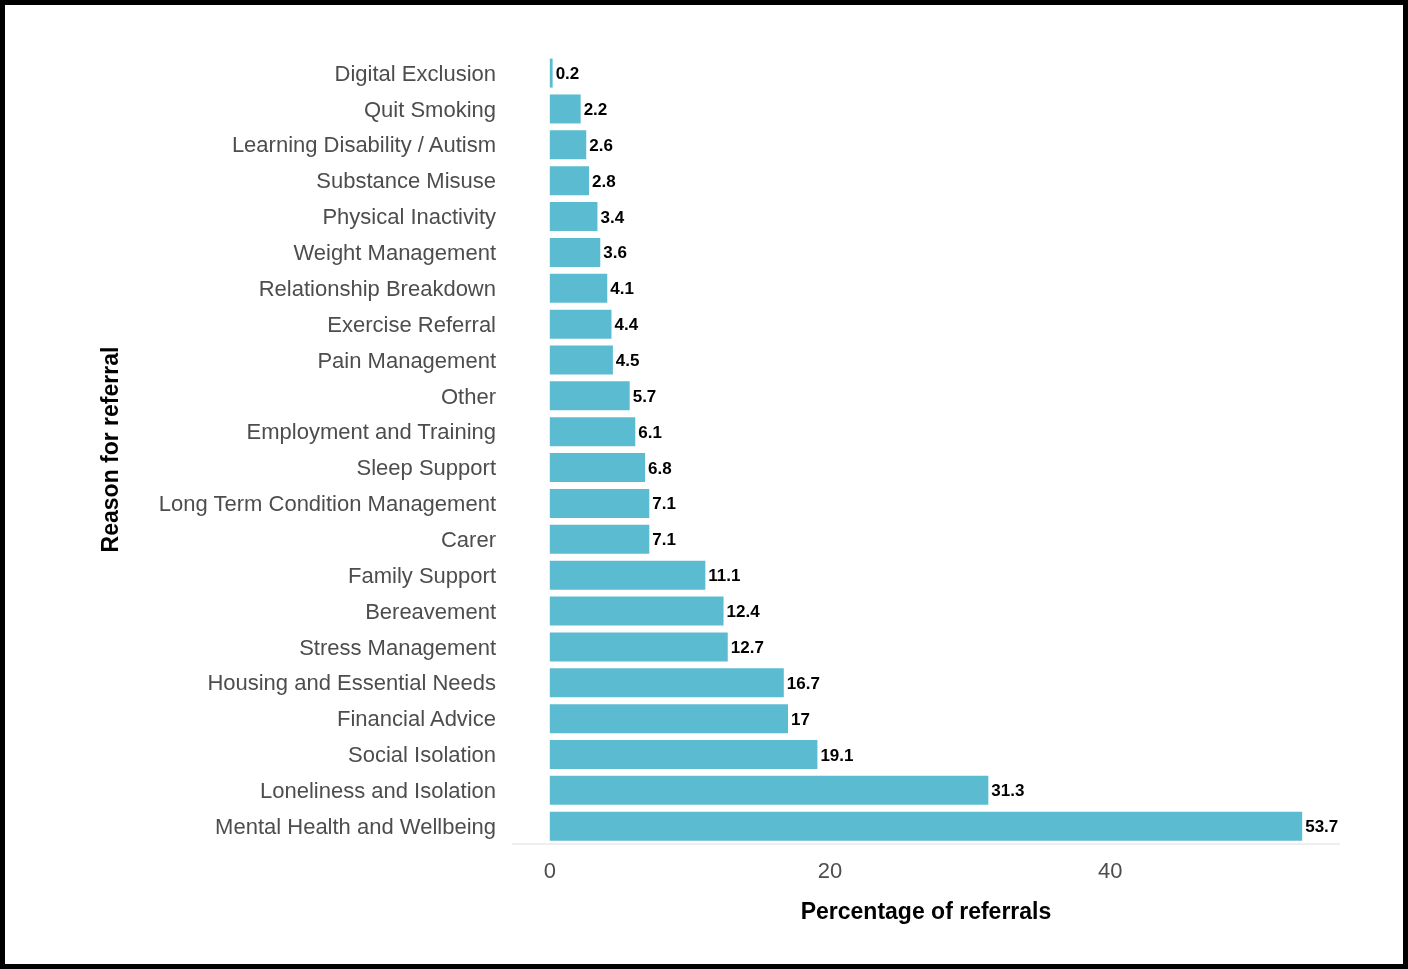 Image resolution: width=1408 pixels, height=969 pixels. I want to click on y-tick-label: Family Support, so click(422, 575).